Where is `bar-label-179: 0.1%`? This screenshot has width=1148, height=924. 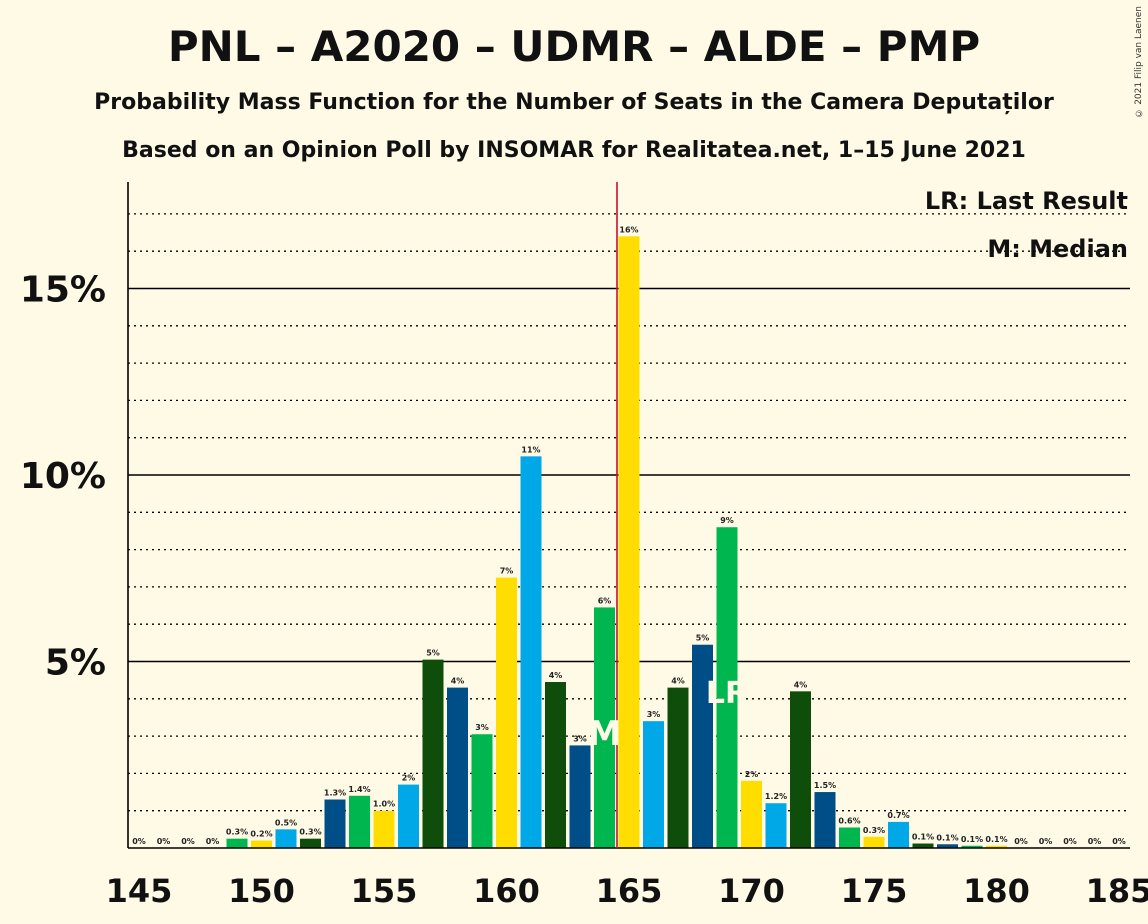 bar-label-179: 0.1% is located at coordinates (972, 839).